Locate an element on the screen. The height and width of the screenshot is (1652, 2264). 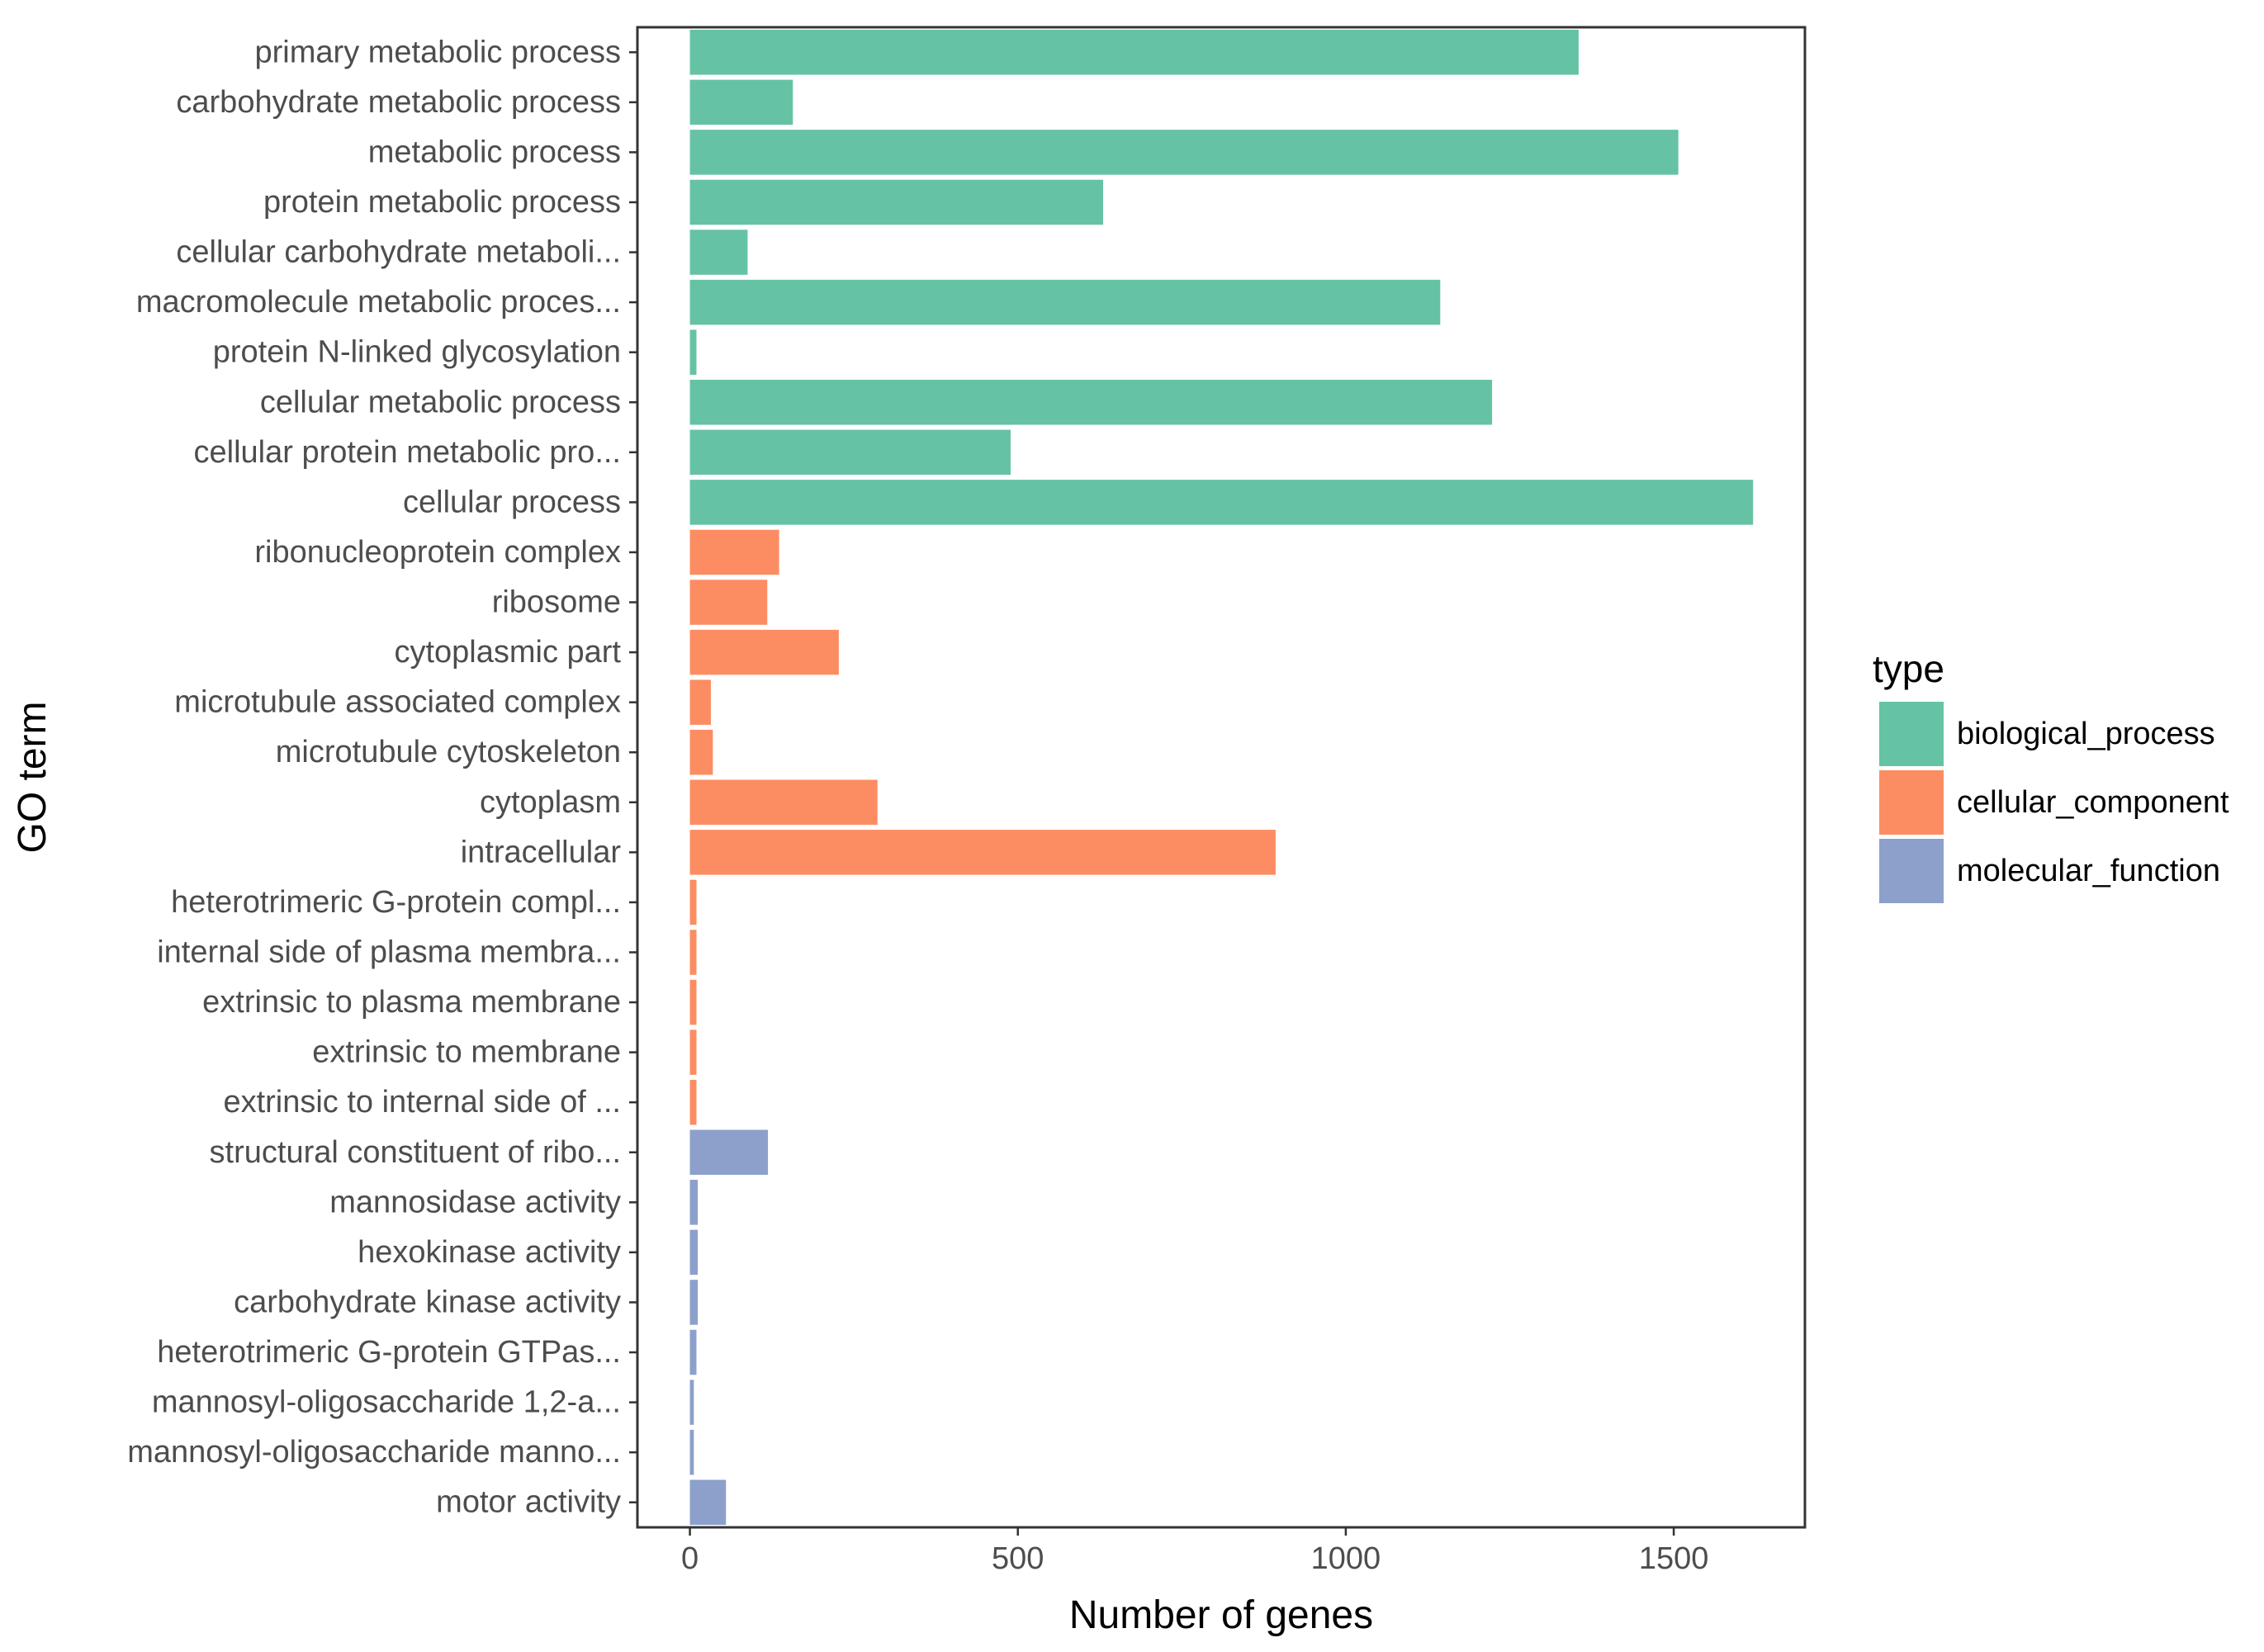
y-category-label: microtubule cytoskeleton is located at coordinates (448, 752).